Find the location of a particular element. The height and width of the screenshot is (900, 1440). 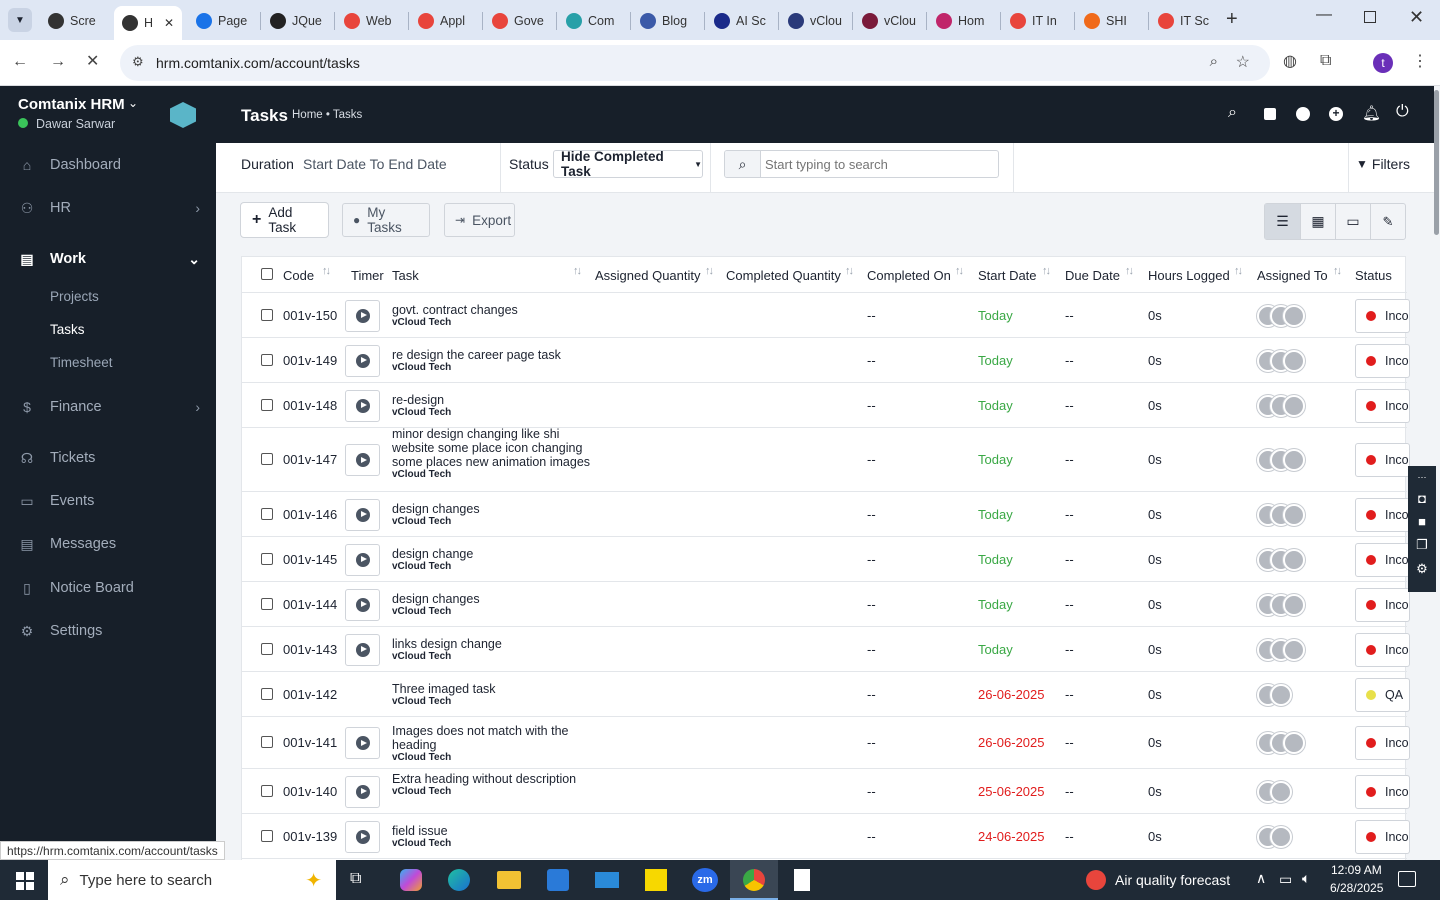

clock-date: 6/28/2025 is located at coordinates (1357, 888).